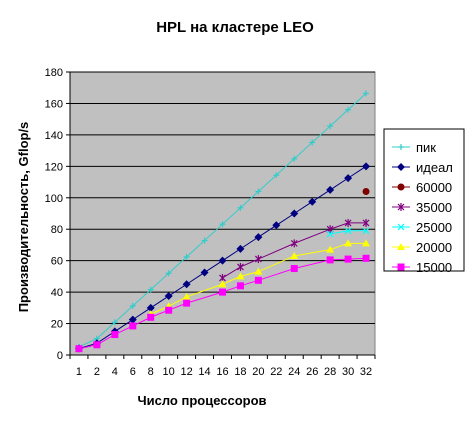 This screenshot has width=469, height=427. What do you see at coordinates (151, 372) in the screenshot?
I see `x-tick-label: 8` at bounding box center [151, 372].